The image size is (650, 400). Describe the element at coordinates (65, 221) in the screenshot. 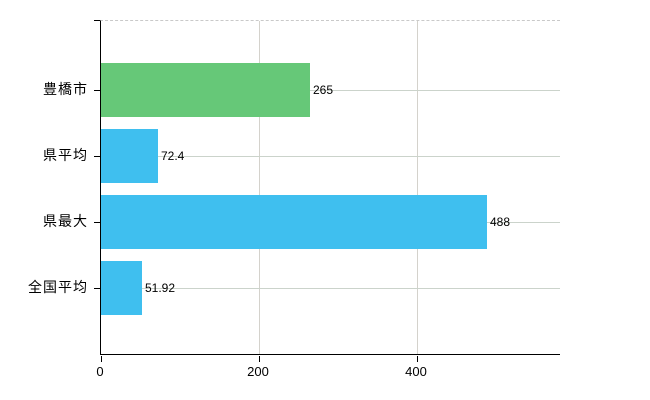

I see `category-label: 県最大` at that location.